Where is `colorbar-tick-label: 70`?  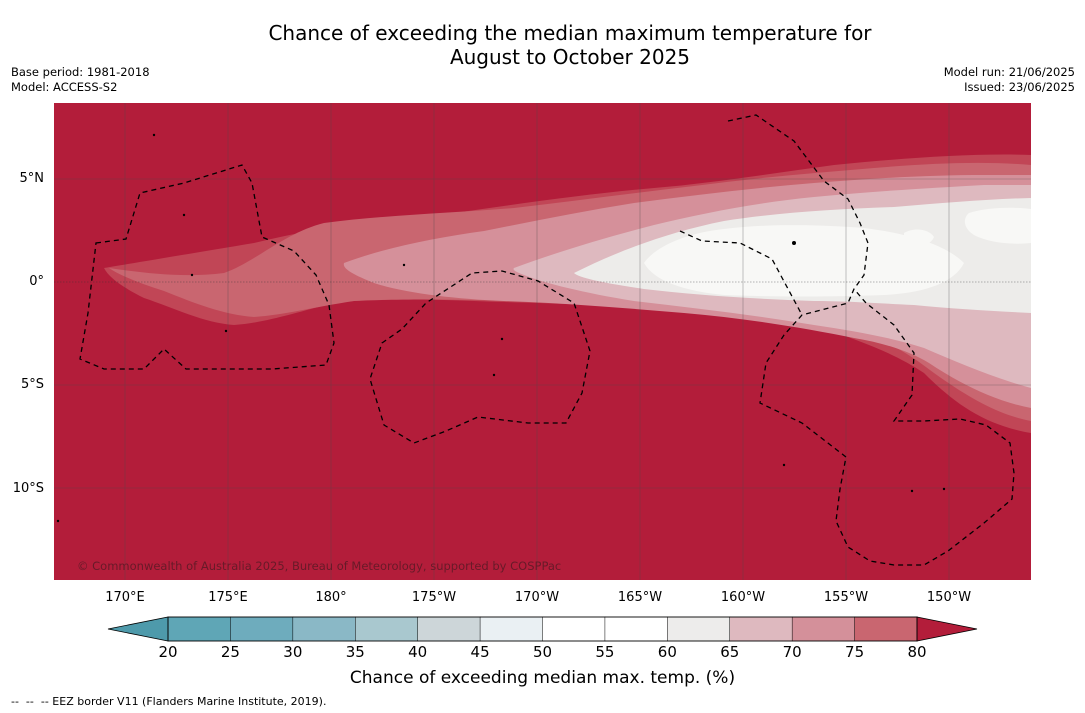 colorbar-tick-label: 70 is located at coordinates (792, 652).